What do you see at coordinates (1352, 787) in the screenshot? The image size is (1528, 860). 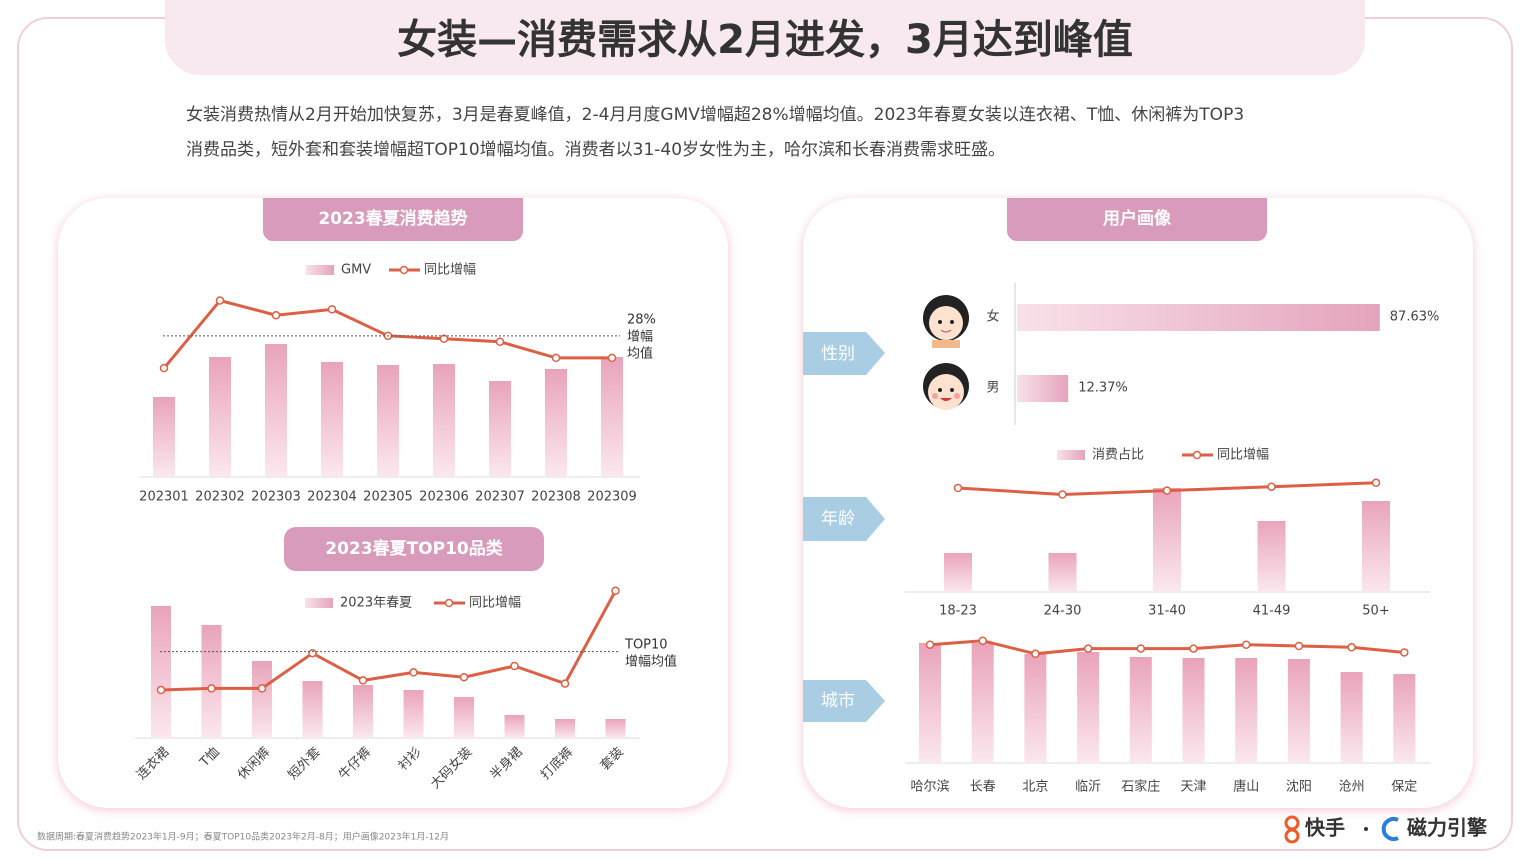 I see `x-tick-label: 沧州` at bounding box center [1352, 787].